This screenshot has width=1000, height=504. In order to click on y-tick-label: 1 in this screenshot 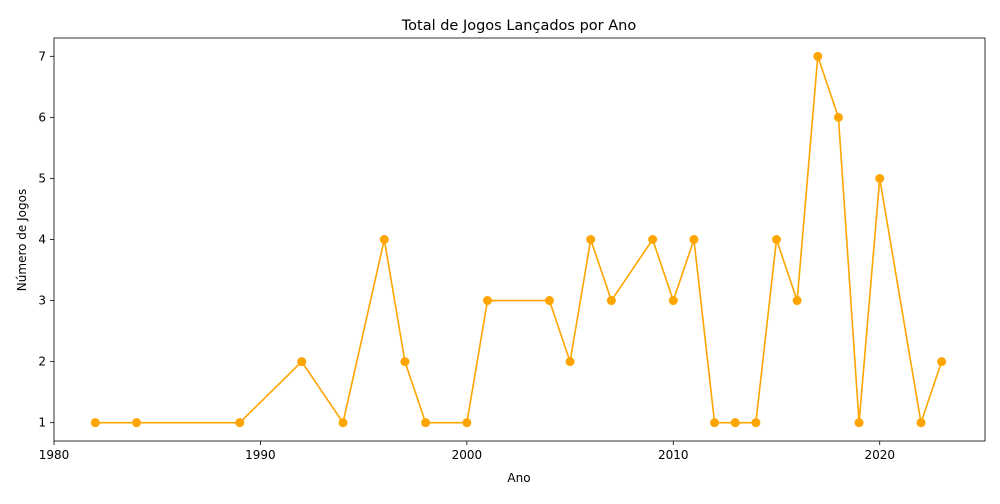, I will do `click(42, 423)`.